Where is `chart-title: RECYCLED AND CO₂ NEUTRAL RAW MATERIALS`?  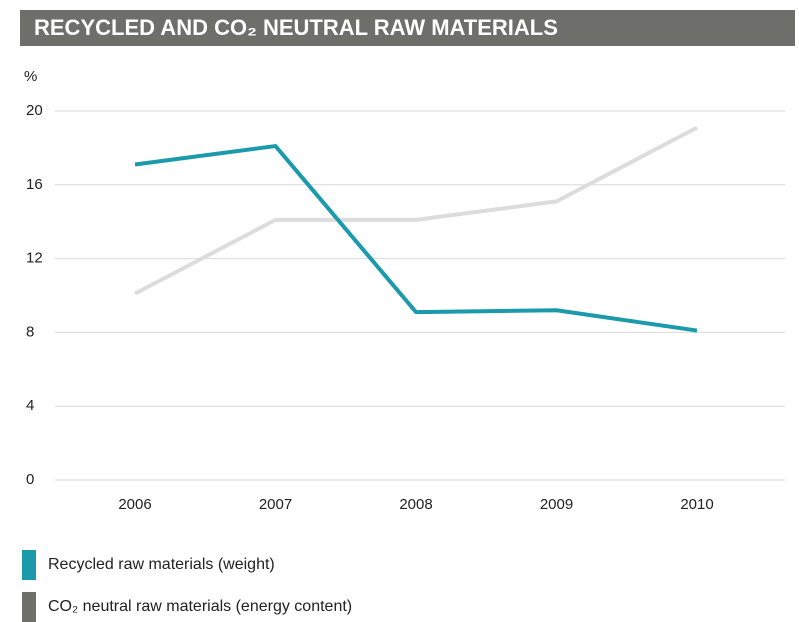 chart-title: RECYCLED AND CO₂ NEUTRAL RAW MATERIALS is located at coordinates (296, 27).